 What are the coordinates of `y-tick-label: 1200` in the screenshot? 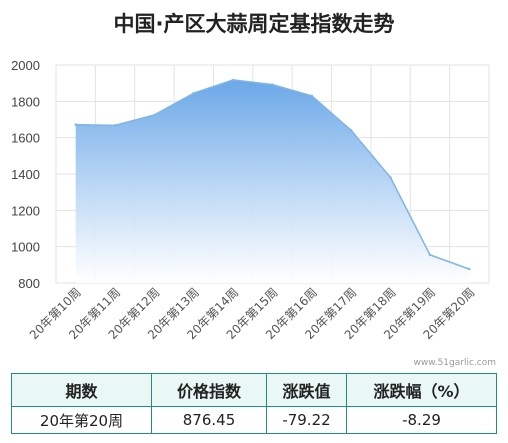 It's located at (25, 210).